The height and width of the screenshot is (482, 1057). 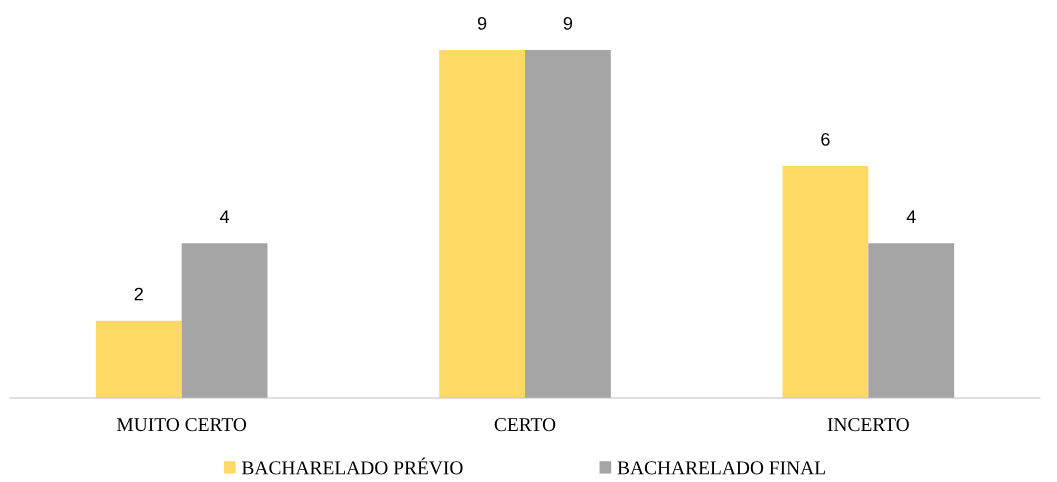 What do you see at coordinates (138, 294) in the screenshot?
I see `data-label: 2` at bounding box center [138, 294].